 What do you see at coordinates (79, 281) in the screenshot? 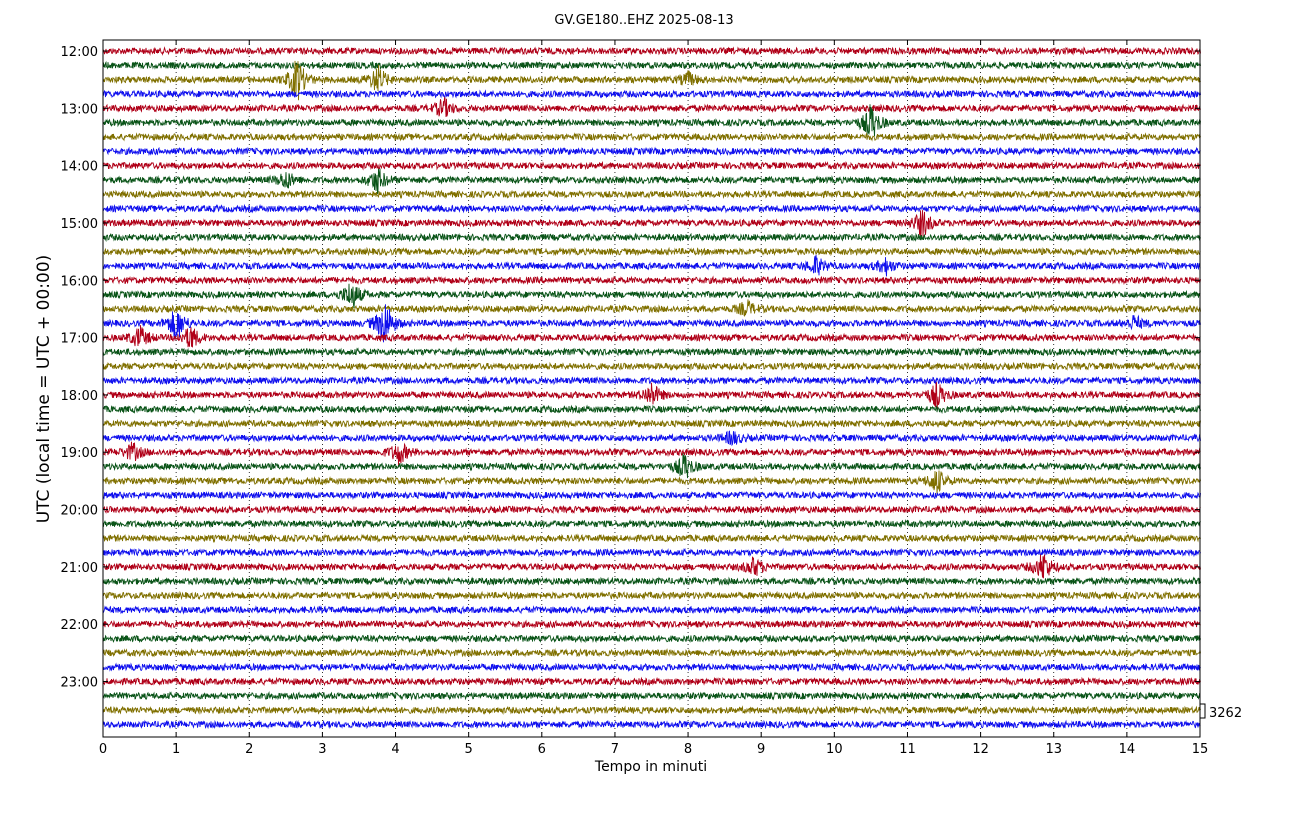
I see `y-tick-label: 16:00` at bounding box center [79, 281].